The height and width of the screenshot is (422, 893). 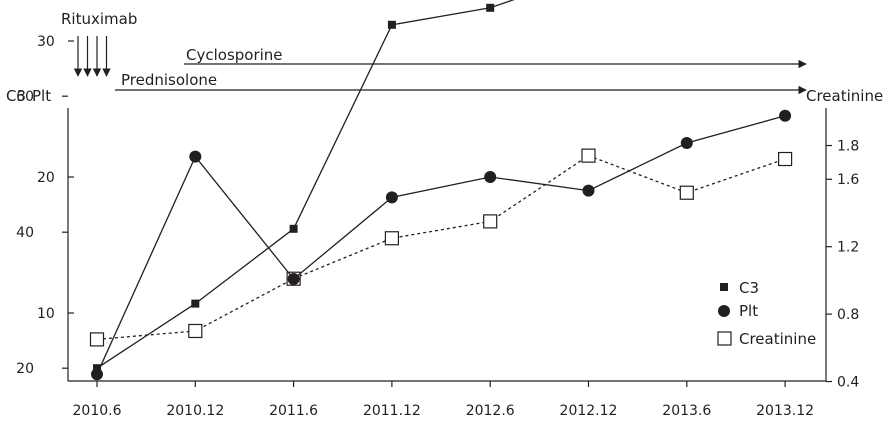 I want to click on y-c3-tick-label: 40, so click(x=25, y=233).